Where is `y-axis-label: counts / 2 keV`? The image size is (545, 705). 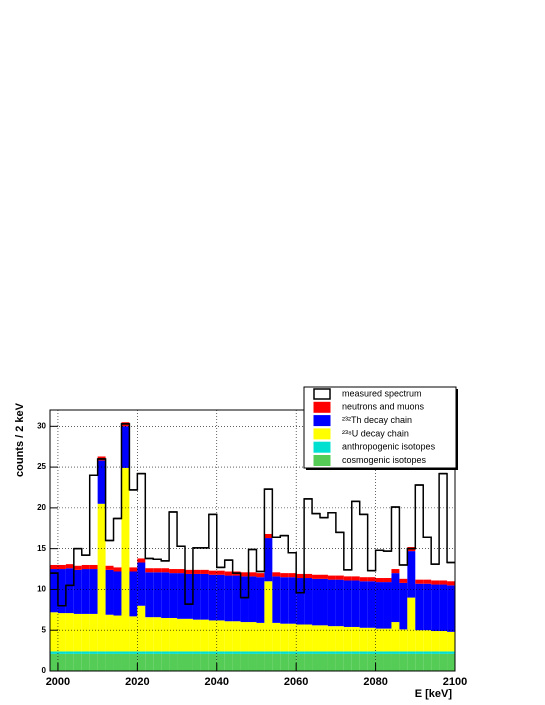
y-axis-label: counts / 2 keV is located at coordinates (20, 439).